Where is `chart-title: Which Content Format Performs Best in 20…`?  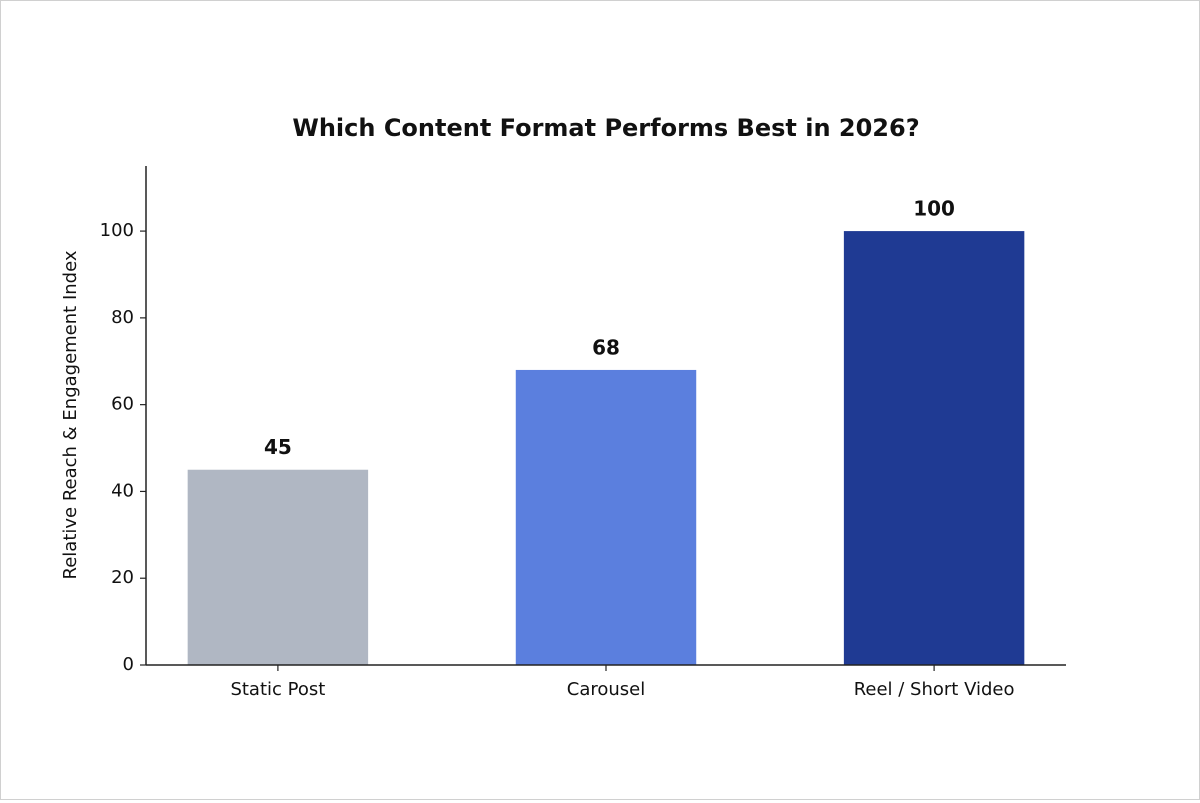 chart-title: Which Content Format Performs Best in 20… is located at coordinates (605, 128).